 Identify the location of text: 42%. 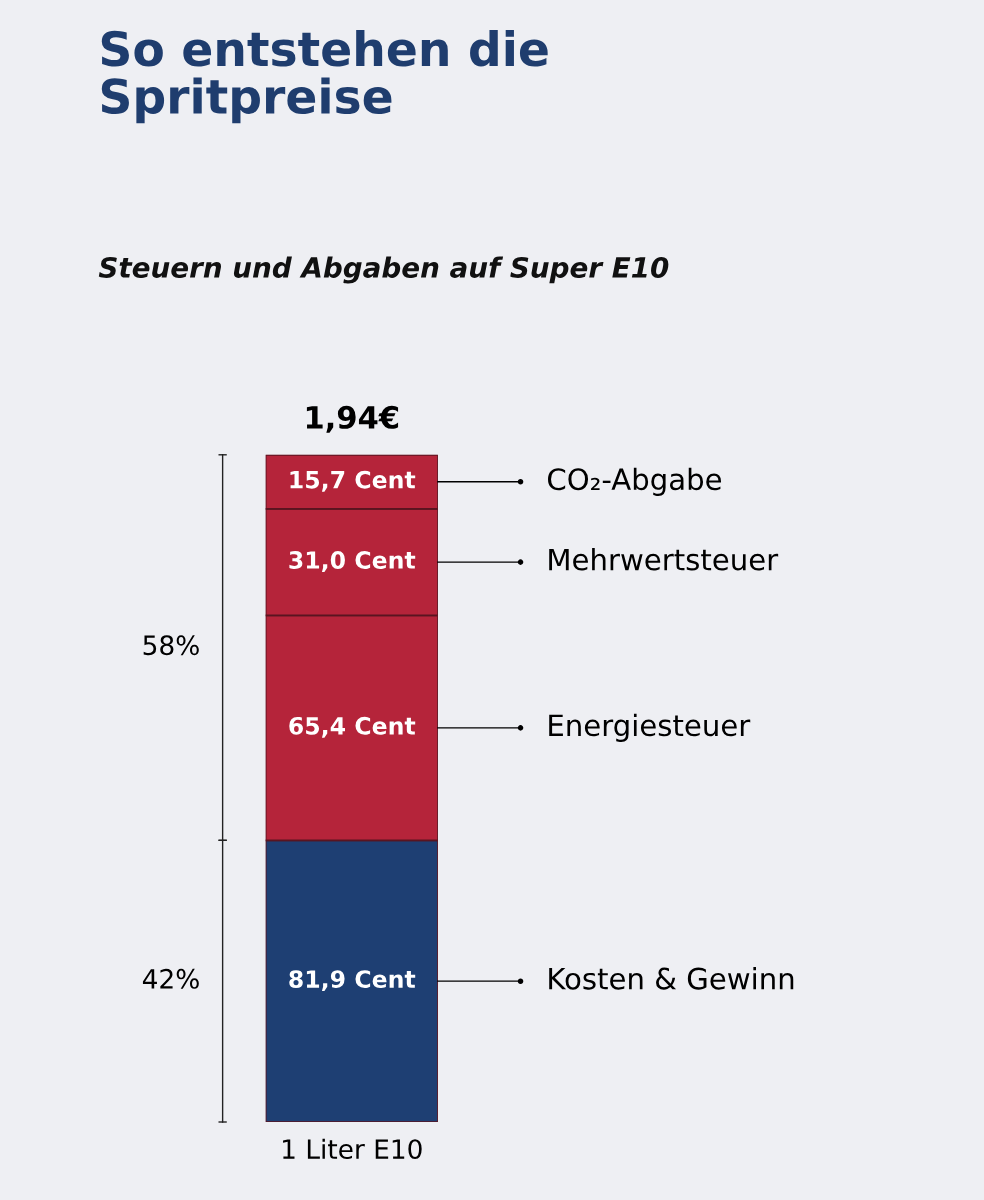
(170, 978).